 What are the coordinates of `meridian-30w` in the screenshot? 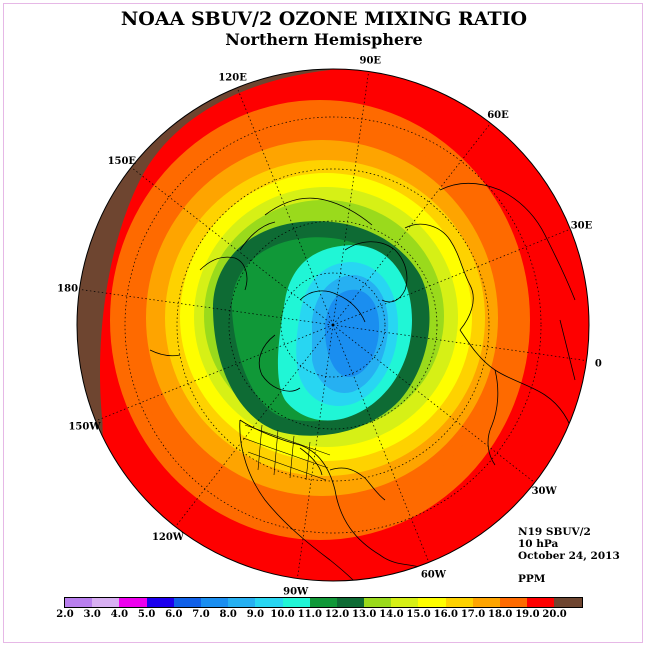 It's located at (433, 403).